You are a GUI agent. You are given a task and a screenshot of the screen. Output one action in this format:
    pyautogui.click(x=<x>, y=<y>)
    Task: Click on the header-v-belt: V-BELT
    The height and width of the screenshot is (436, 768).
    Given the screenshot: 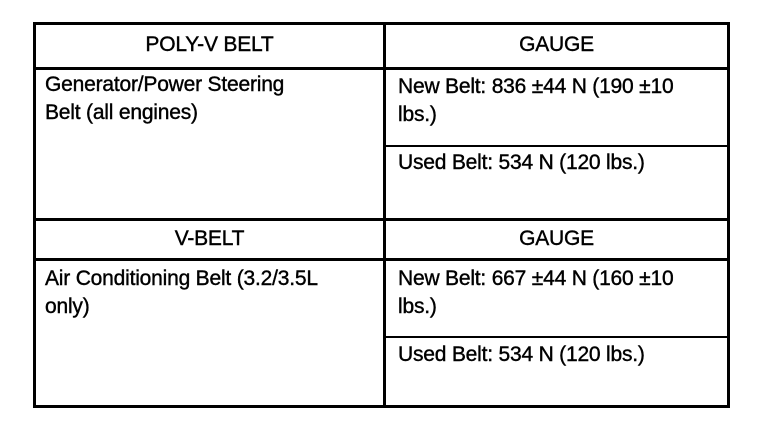 What is the action you would take?
    pyautogui.click(x=209, y=238)
    